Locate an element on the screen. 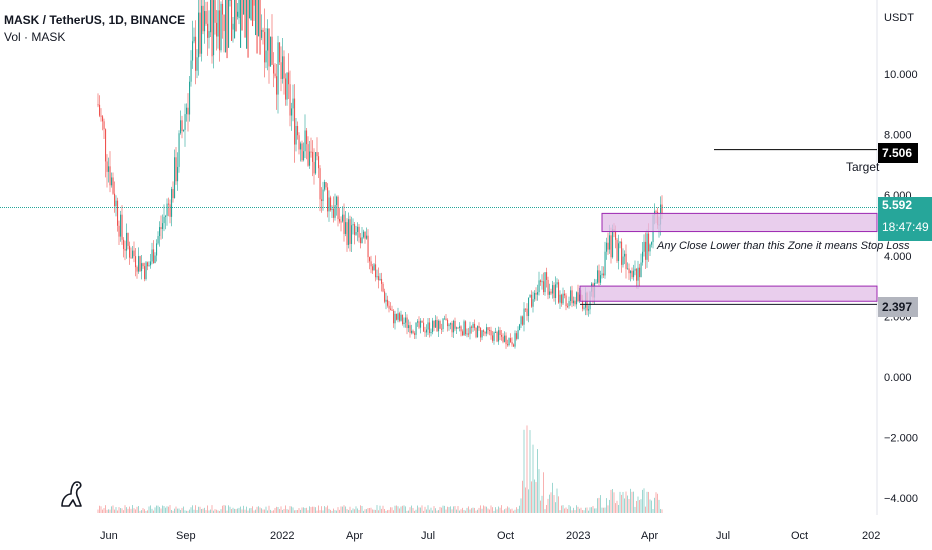  time-tick-label: Apr is located at coordinates (649, 536).